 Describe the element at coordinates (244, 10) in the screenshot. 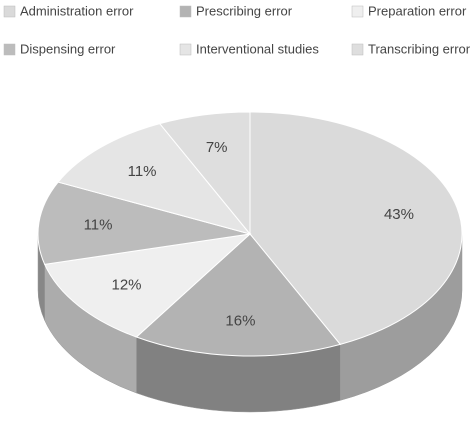

I see `legend-label: Prescribing error` at that location.